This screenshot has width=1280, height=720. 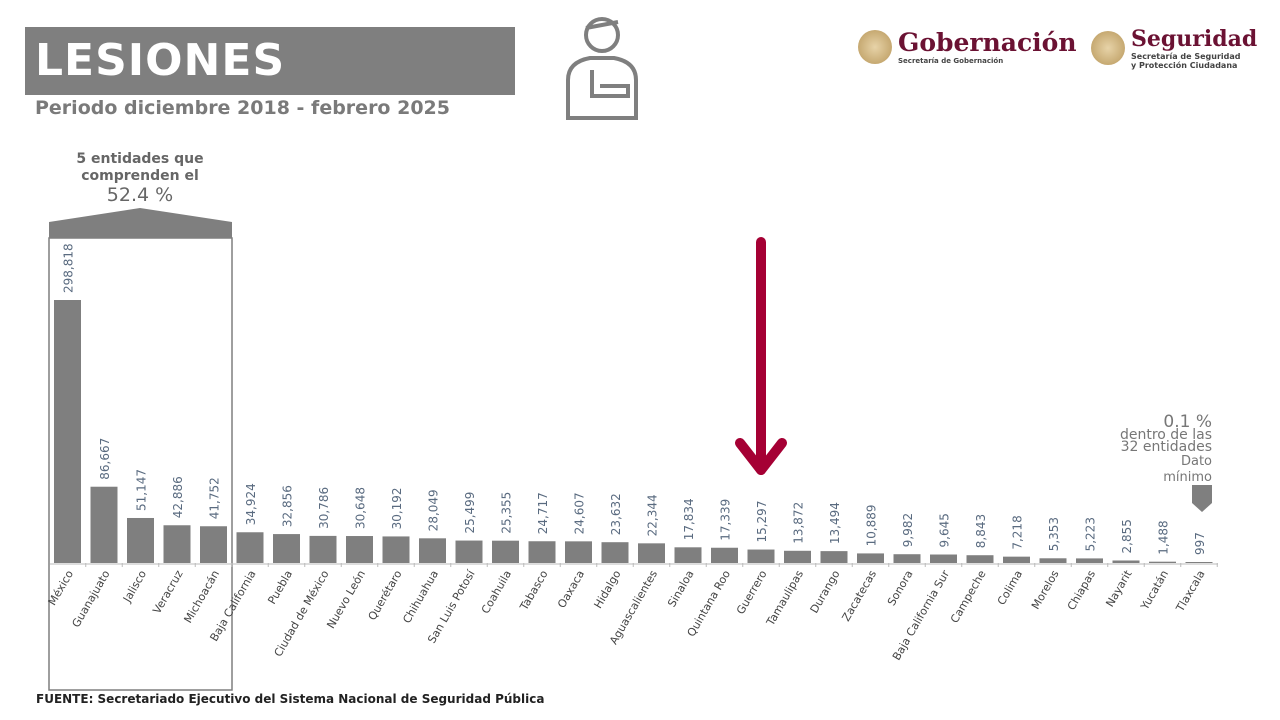 What do you see at coordinates (288, 506) in the screenshot?
I see `value-label: 32,856` at bounding box center [288, 506].